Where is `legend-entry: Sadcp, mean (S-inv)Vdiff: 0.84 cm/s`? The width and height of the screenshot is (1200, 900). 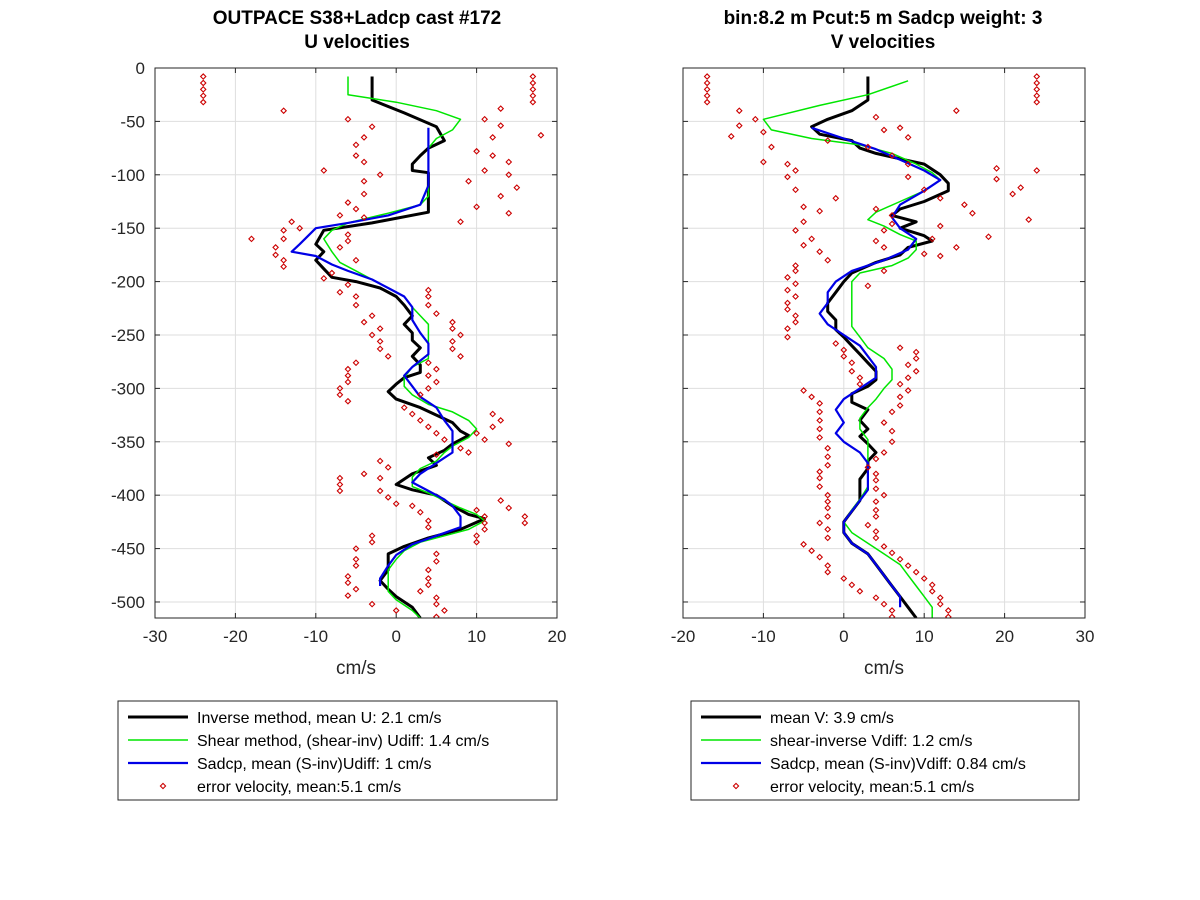 legend-entry: Sadcp, mean (S-inv)Vdiff: 0.84 cm/s is located at coordinates (898, 764).